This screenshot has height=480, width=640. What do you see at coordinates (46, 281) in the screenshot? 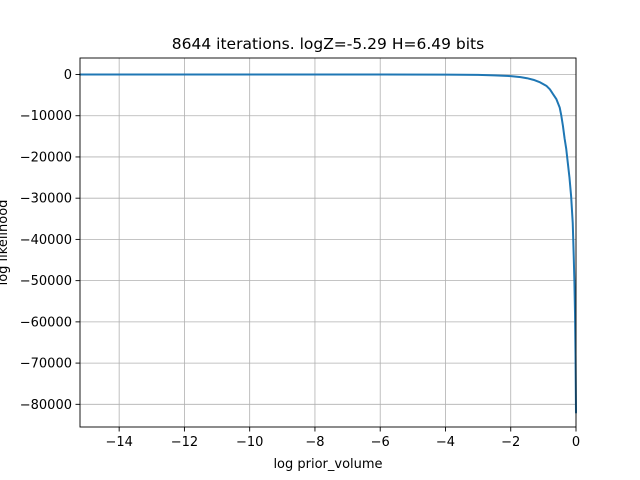
I see `y-tick-label: −50000` at bounding box center [46, 281].